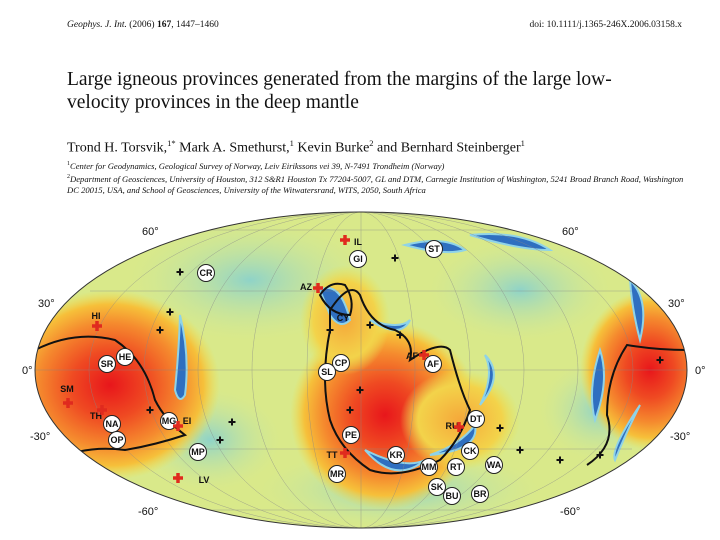 This screenshot has width=720, height=540. Describe the element at coordinates (68, 164) in the screenshot. I see `affiliation-mark: 1` at that location.